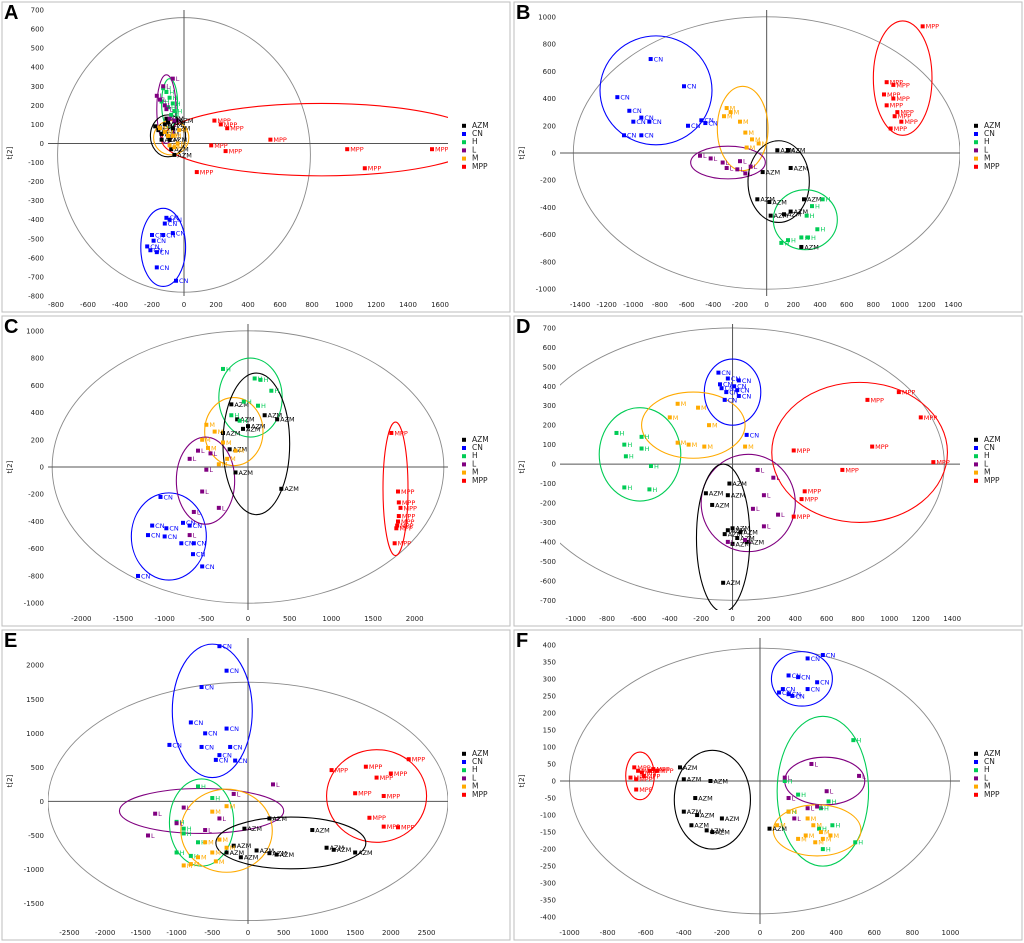  I want to click on legend-swatch-mpp, so click(464, 166).